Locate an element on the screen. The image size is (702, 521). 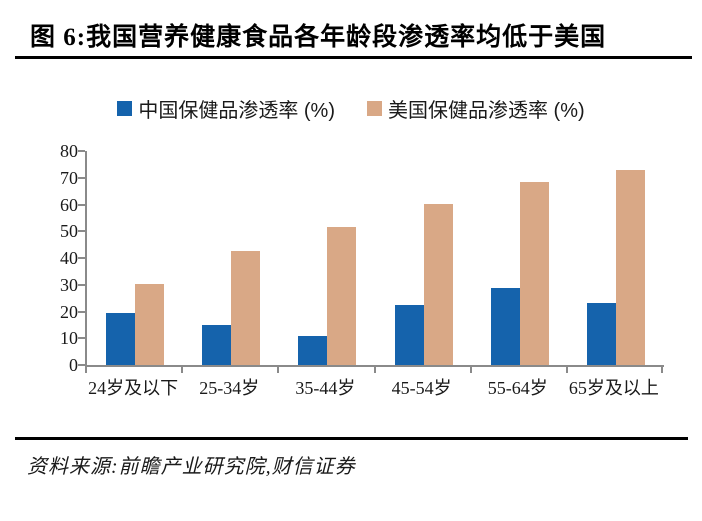
x-axis-category-label: 55-64岁 is located at coordinates (517, 388).